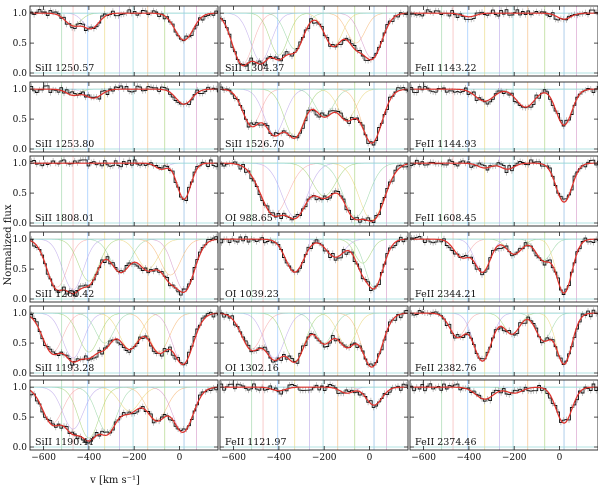 Image resolution: width=598 pixels, height=490 pixels. I want to click on panel-feii-2344-21: FeII 2344.21, so click(503, 267).